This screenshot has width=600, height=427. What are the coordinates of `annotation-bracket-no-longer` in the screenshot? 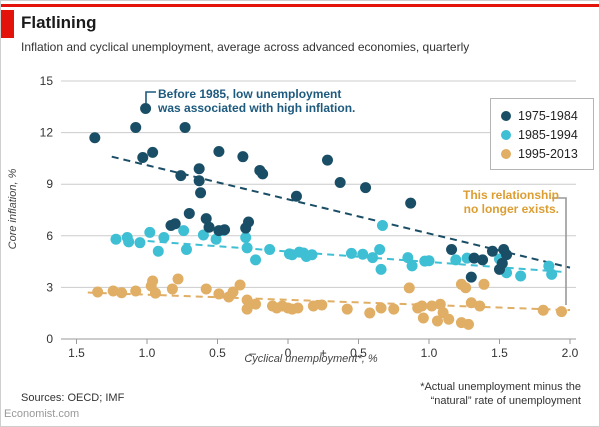 It's located at (559, 251).